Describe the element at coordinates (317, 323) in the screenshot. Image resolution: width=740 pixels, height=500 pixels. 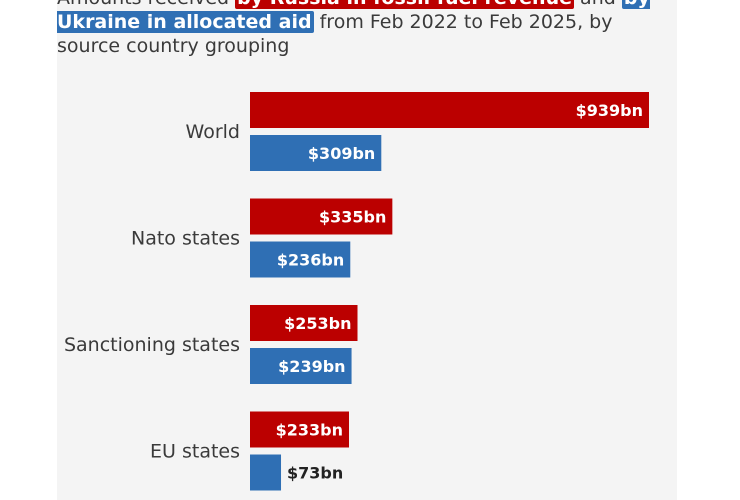
I see `value-label: $253bn` at that location.